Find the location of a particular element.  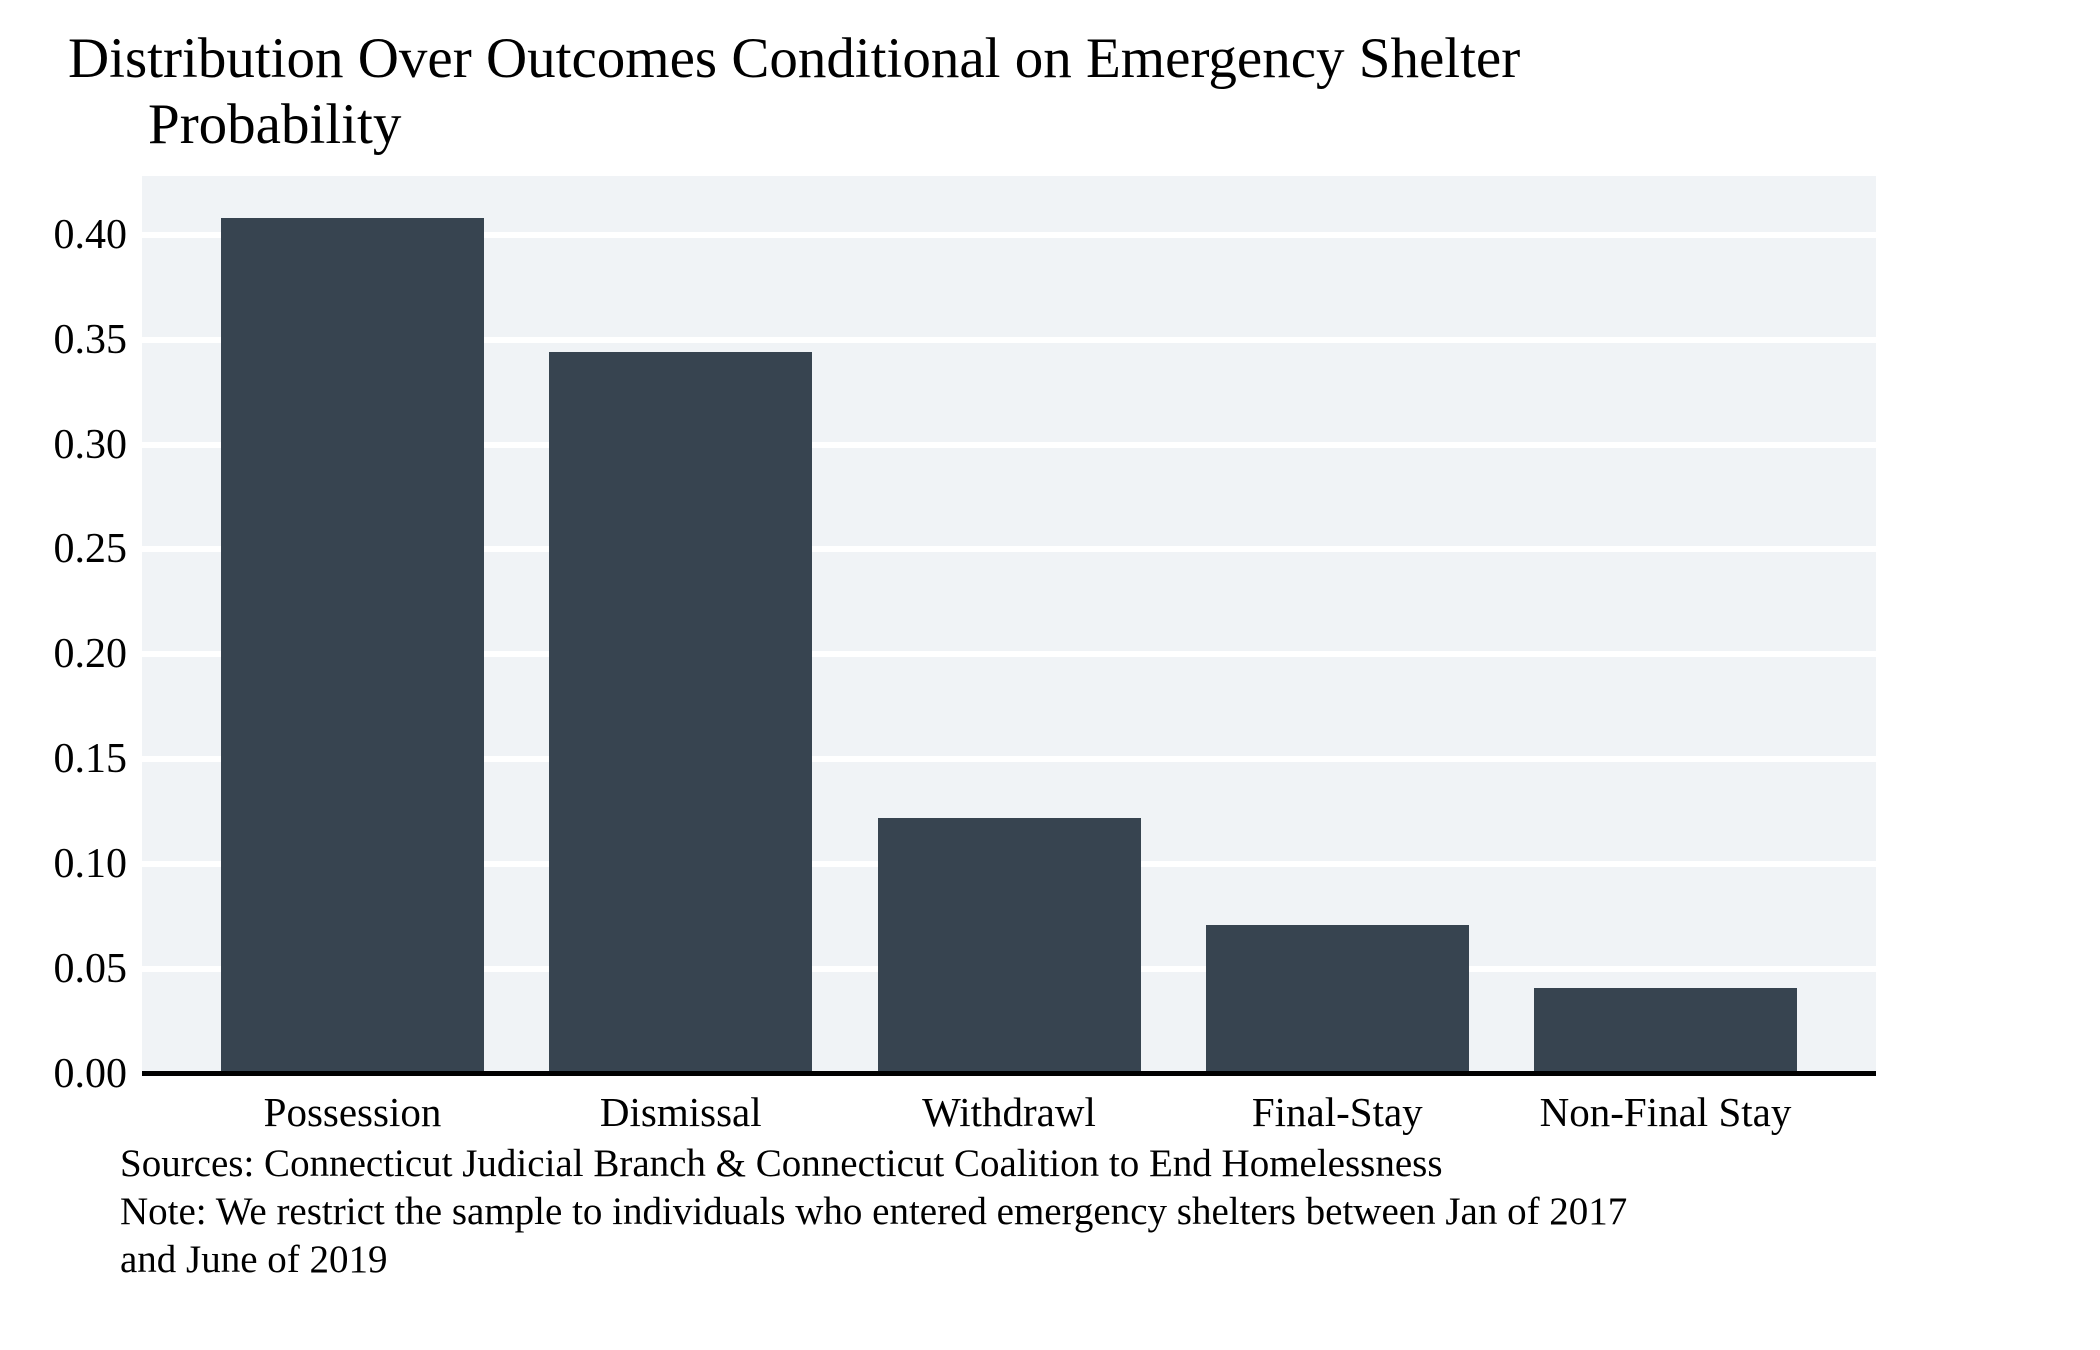

note-text-line2: and June of 2019 is located at coordinates (254, 1259).